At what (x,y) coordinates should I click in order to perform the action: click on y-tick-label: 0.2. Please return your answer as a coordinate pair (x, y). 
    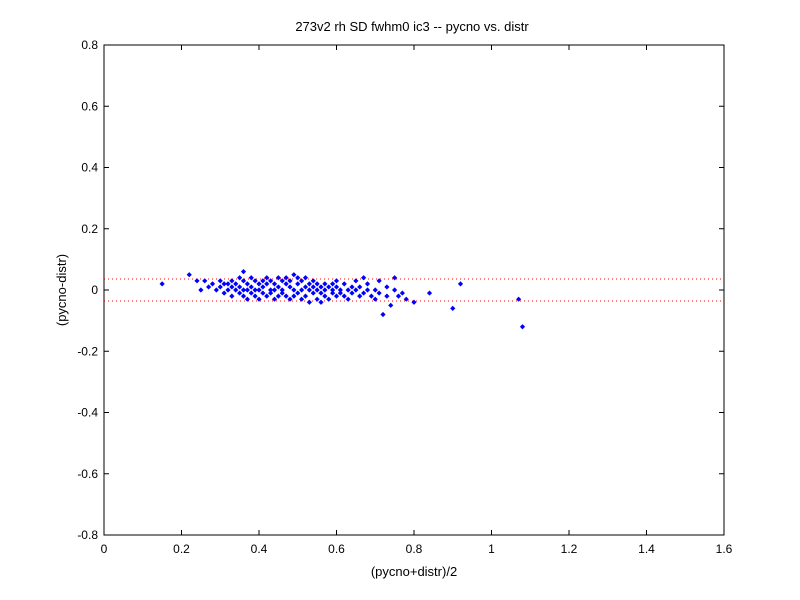
    Looking at the image, I should click on (89, 229).